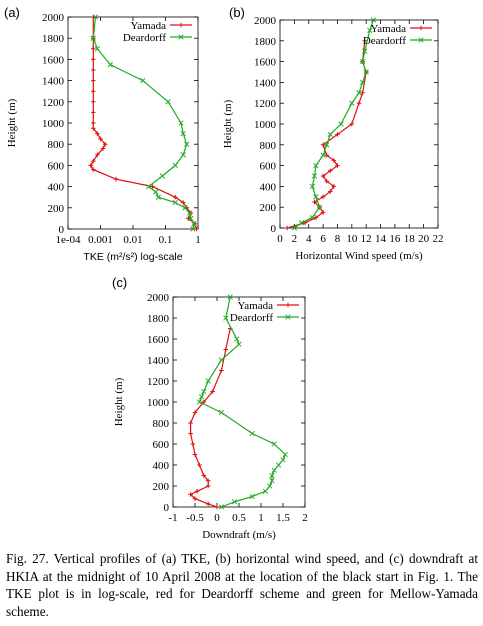 This screenshot has width=483, height=626. Describe the element at coordinates (53, 60) in the screenshot. I see `y-tick-label: 1600` at that location.